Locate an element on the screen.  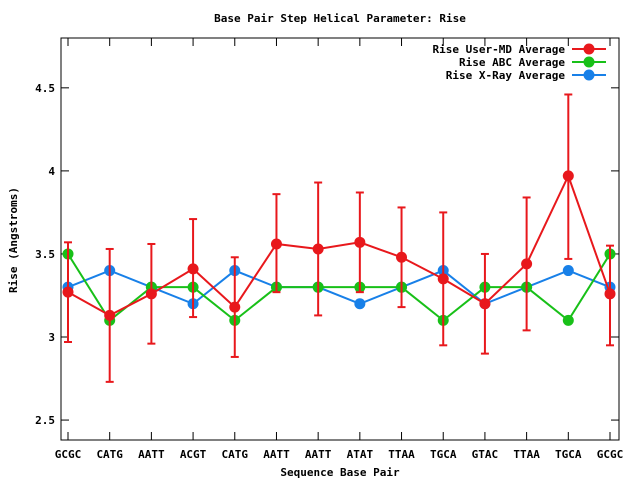
y-tick-label: 3.5 is located at coordinates (45, 254).